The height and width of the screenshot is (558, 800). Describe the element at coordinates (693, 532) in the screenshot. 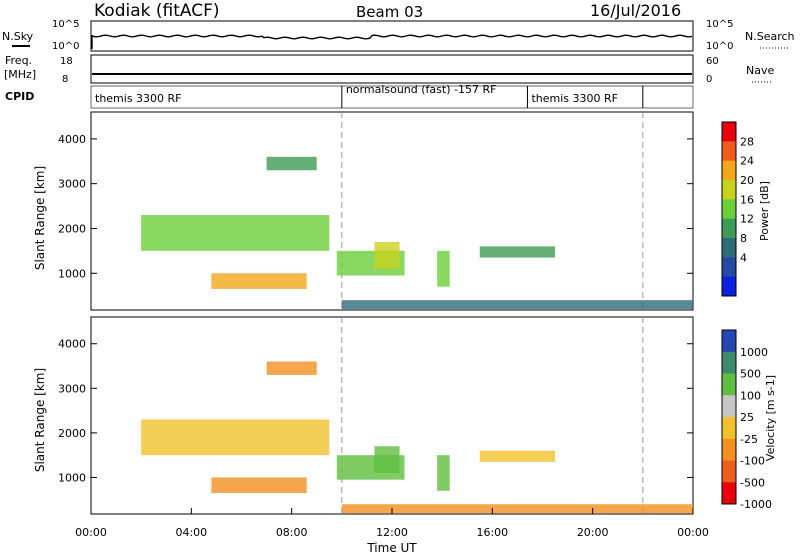

I see `x-tick-label: 00:00` at that location.